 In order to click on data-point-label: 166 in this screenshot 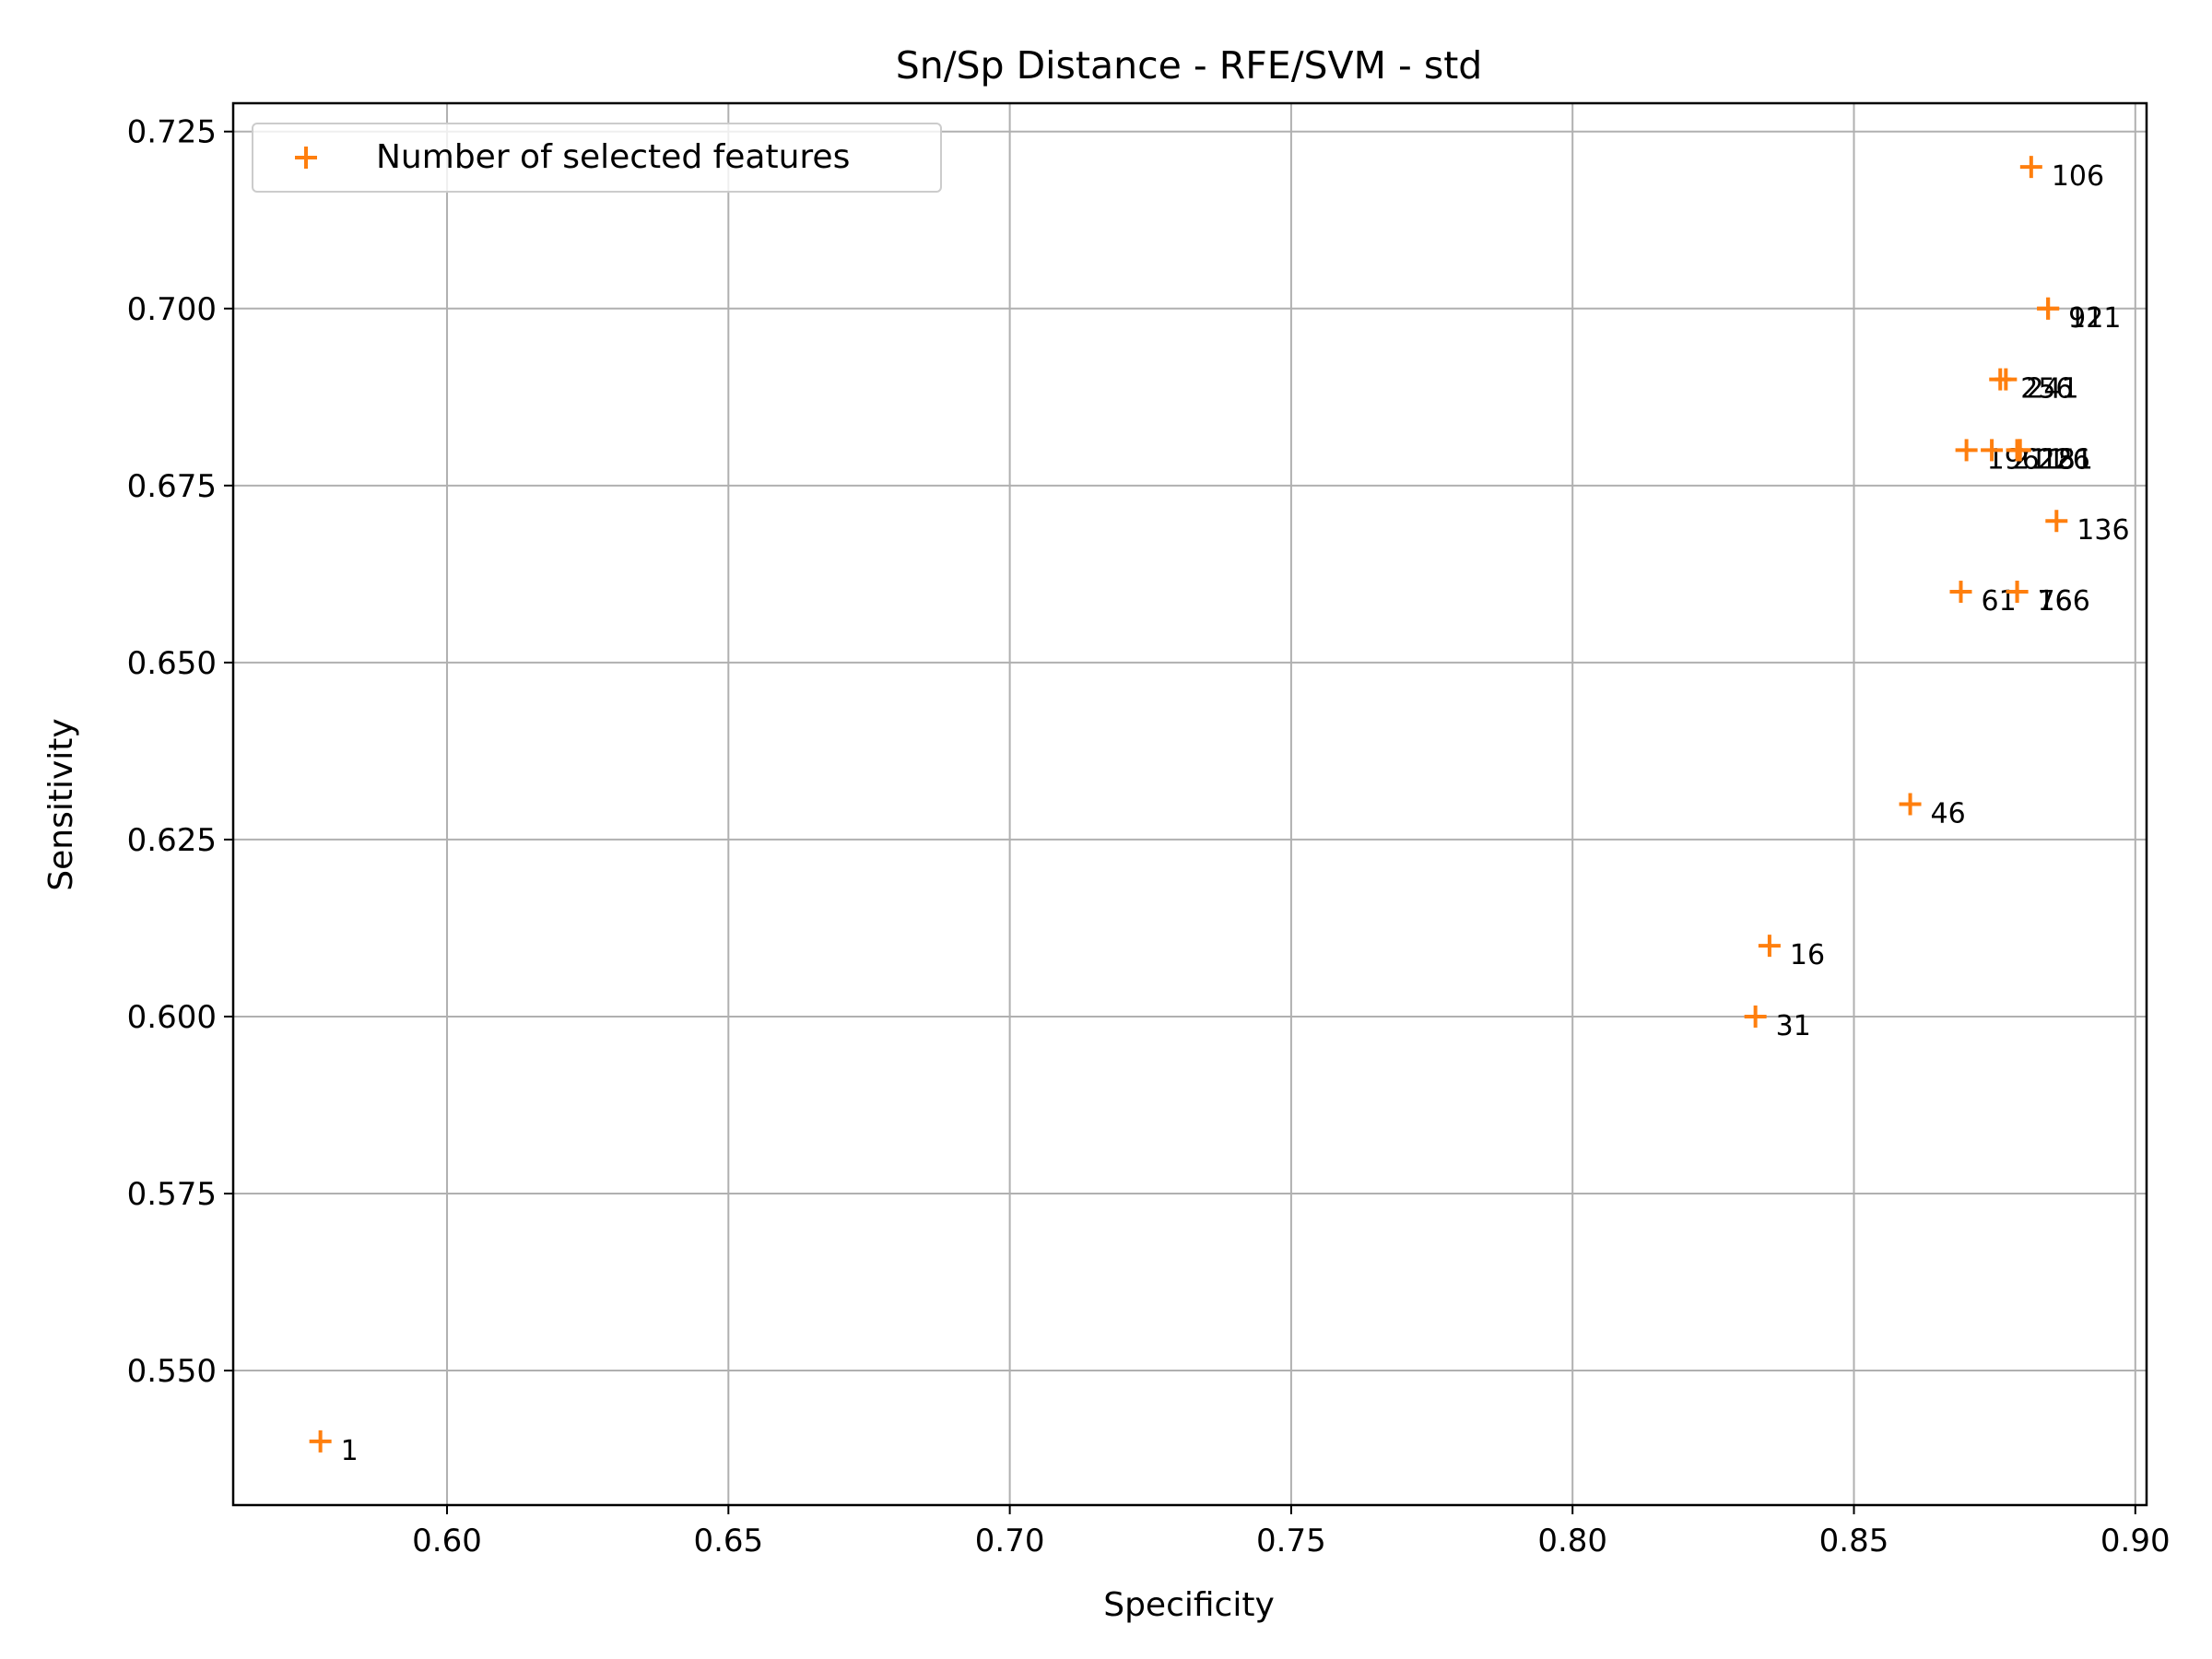, I will do `click(2064, 601)`.